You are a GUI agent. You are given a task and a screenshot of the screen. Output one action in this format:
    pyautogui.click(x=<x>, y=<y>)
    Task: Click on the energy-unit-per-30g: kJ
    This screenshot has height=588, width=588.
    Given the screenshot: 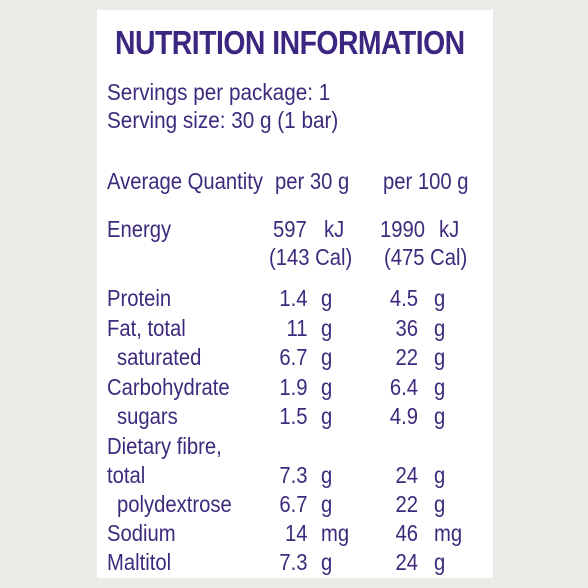 What is the action you would take?
    pyautogui.click(x=334, y=229)
    